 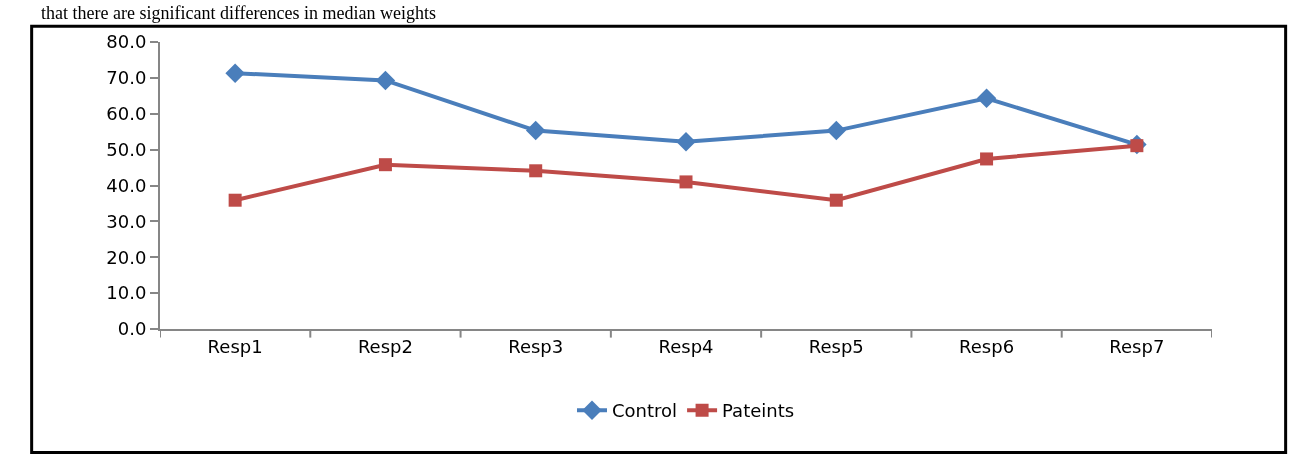 I want to click on y-tick-label: 30.0, so click(x=126, y=221).